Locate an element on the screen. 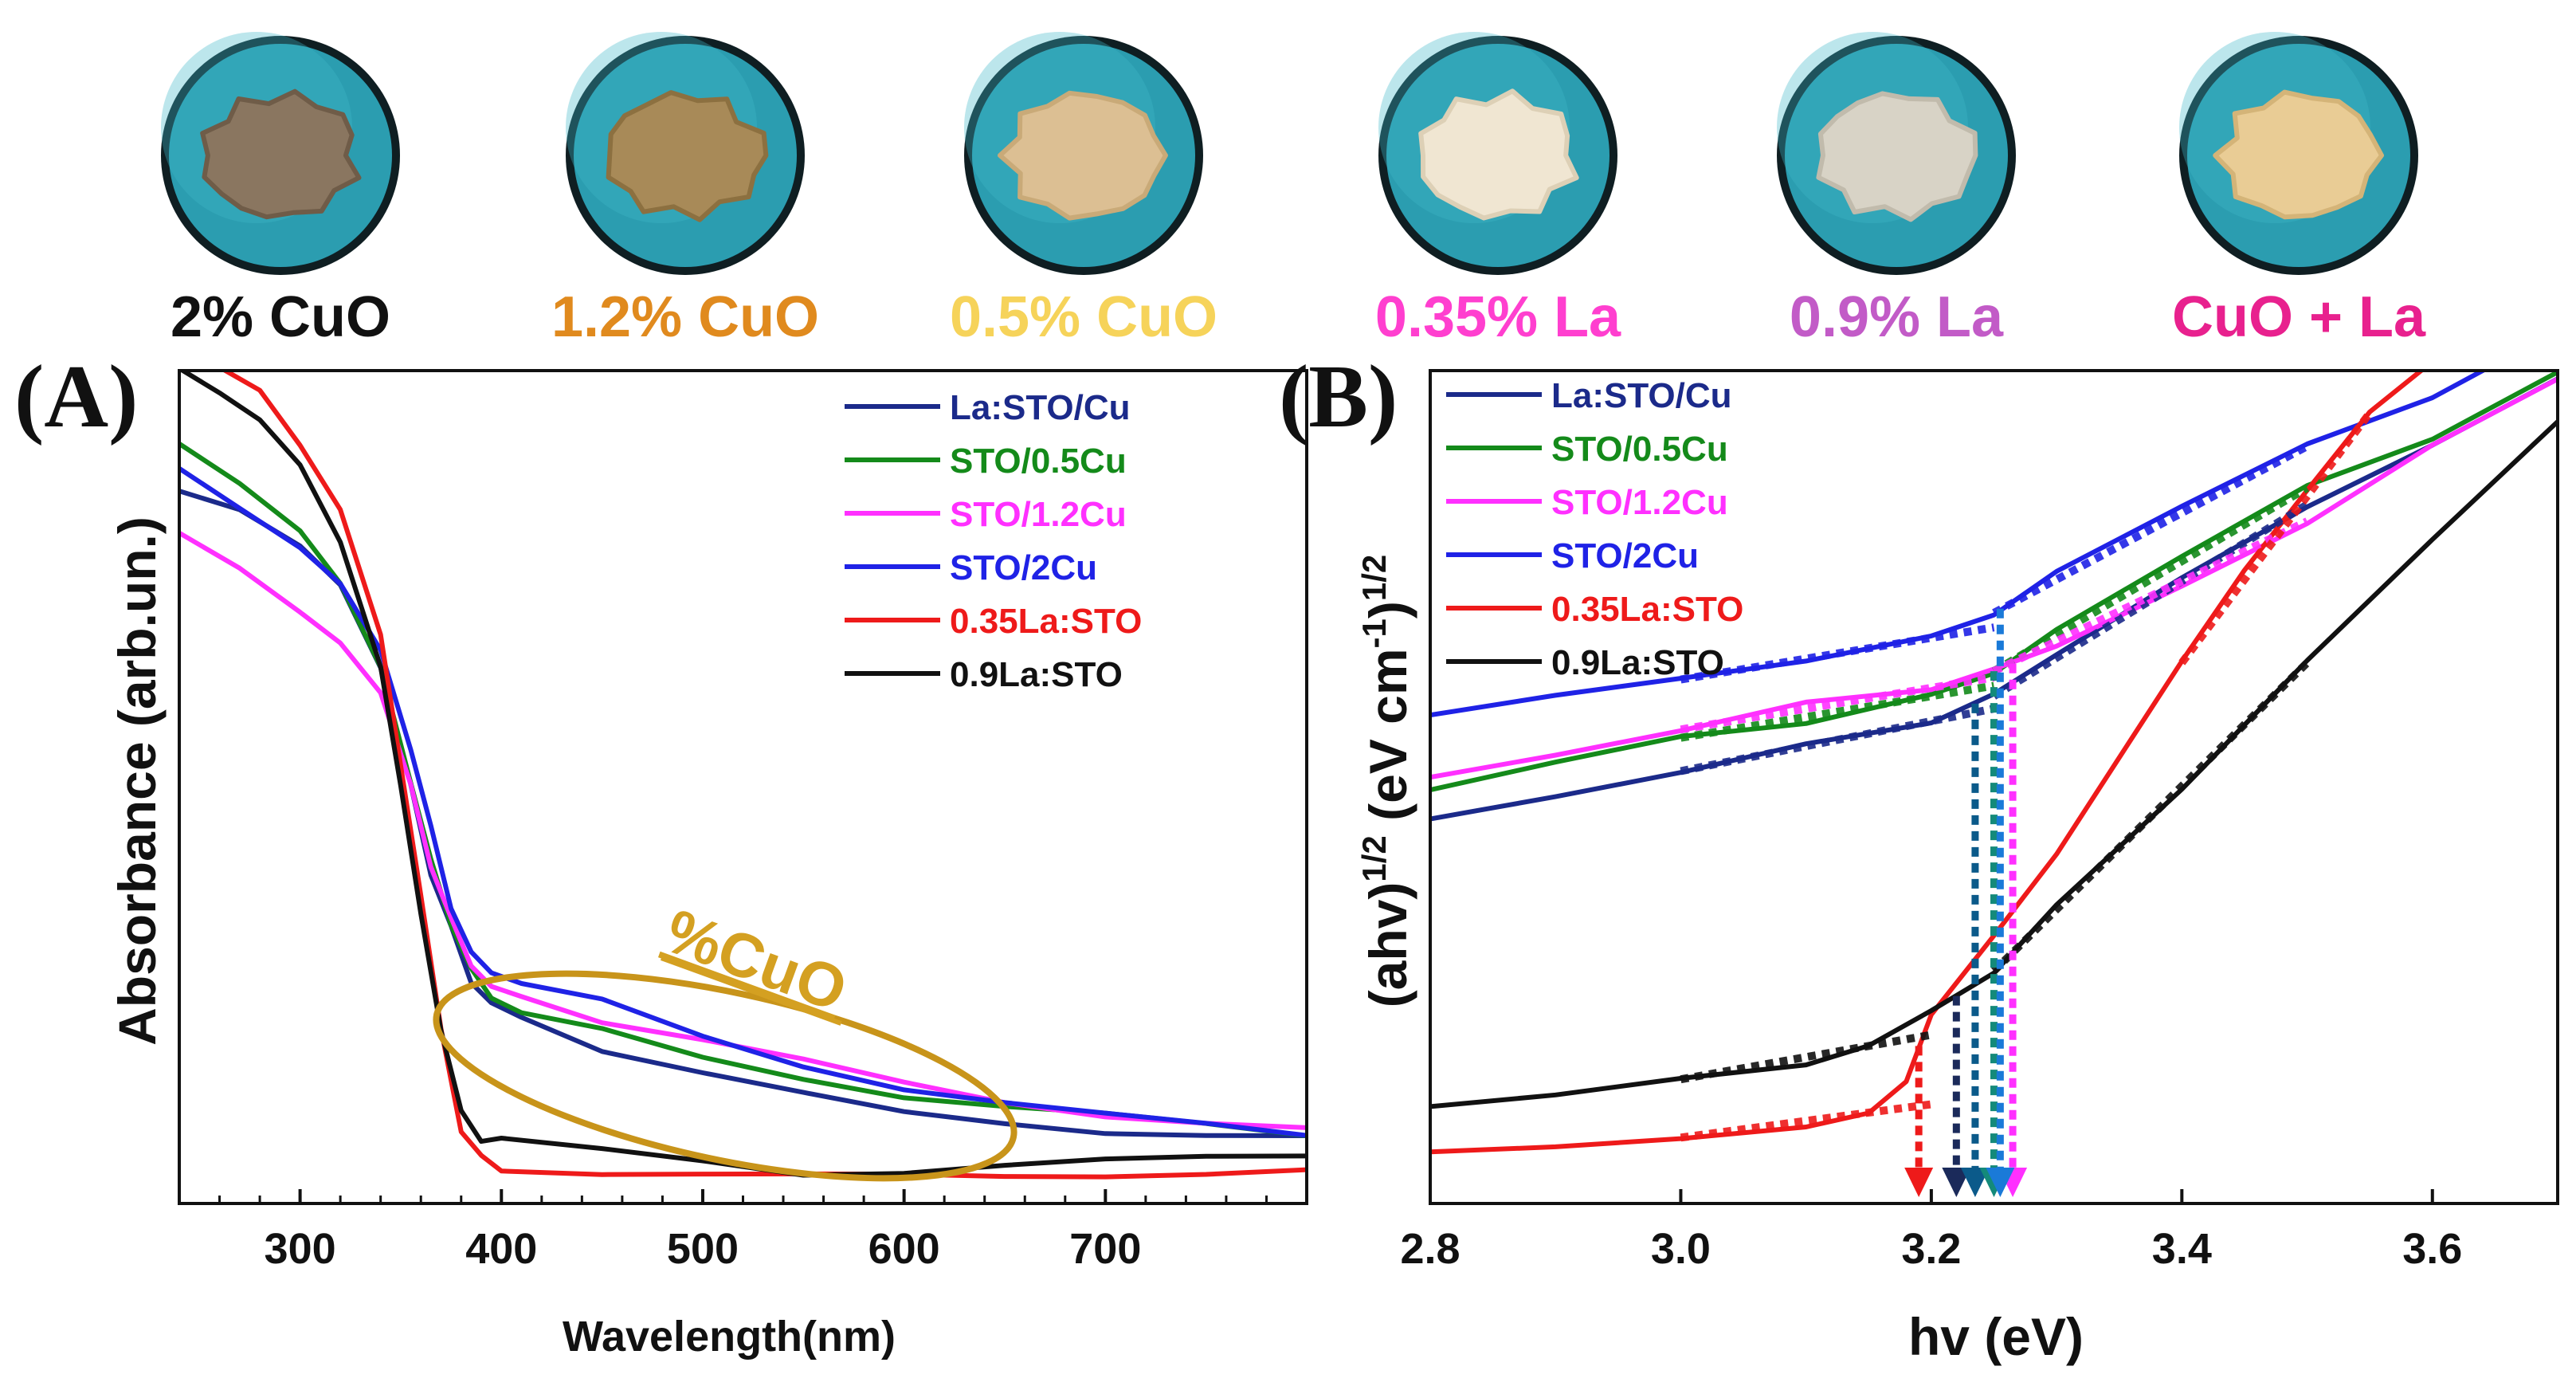 Image resolution: width=2576 pixels, height=1386 pixels. sample-label: 2% CuO is located at coordinates (280, 317).